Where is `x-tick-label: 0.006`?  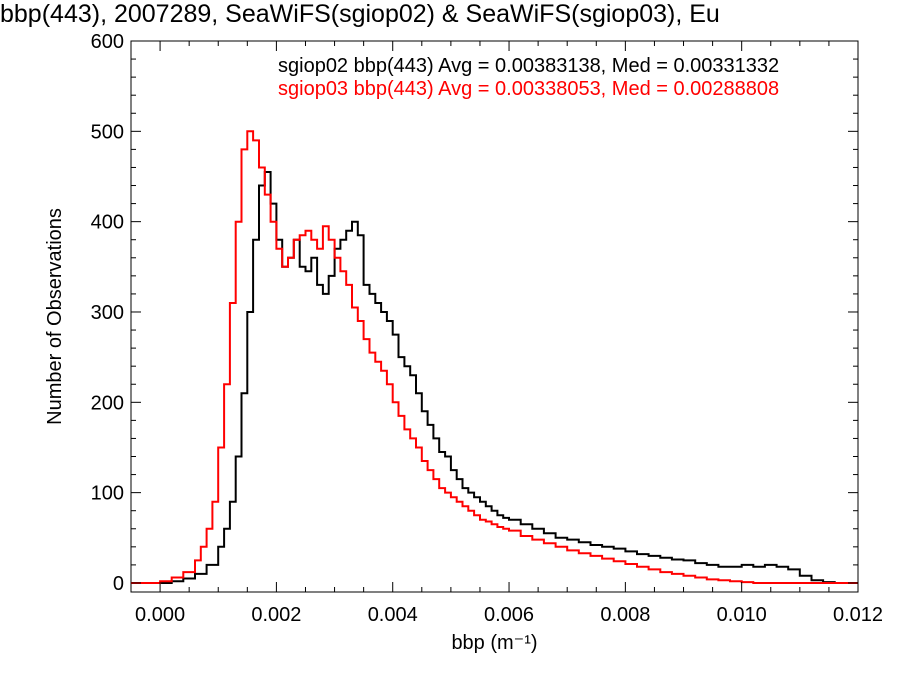
x-tick-label: 0.006 is located at coordinates (509, 615).